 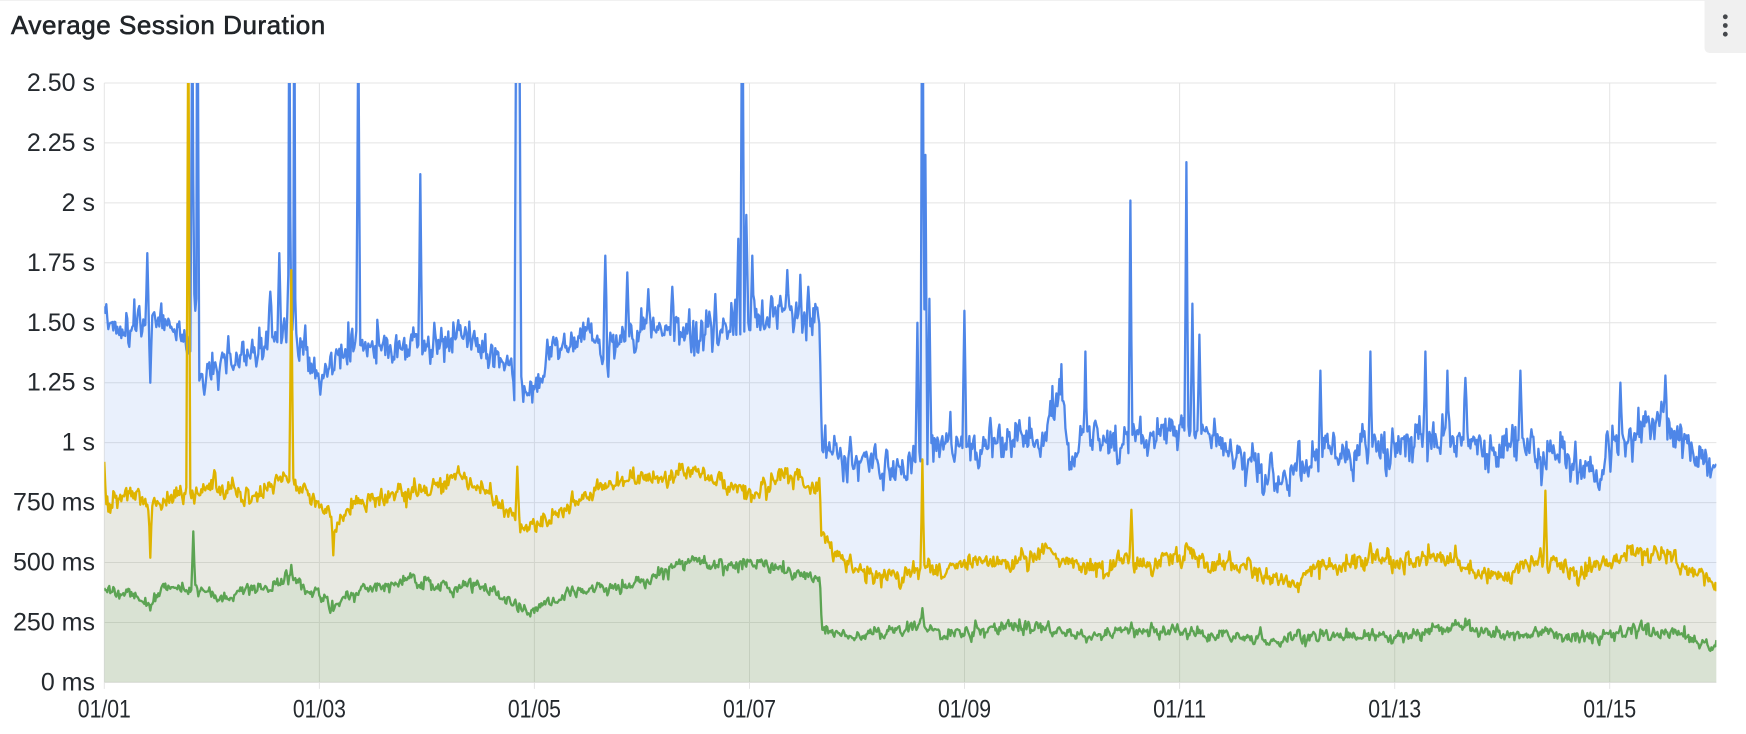 What do you see at coordinates (78, 203) in the screenshot?
I see `svg-text: 2 s` at bounding box center [78, 203].